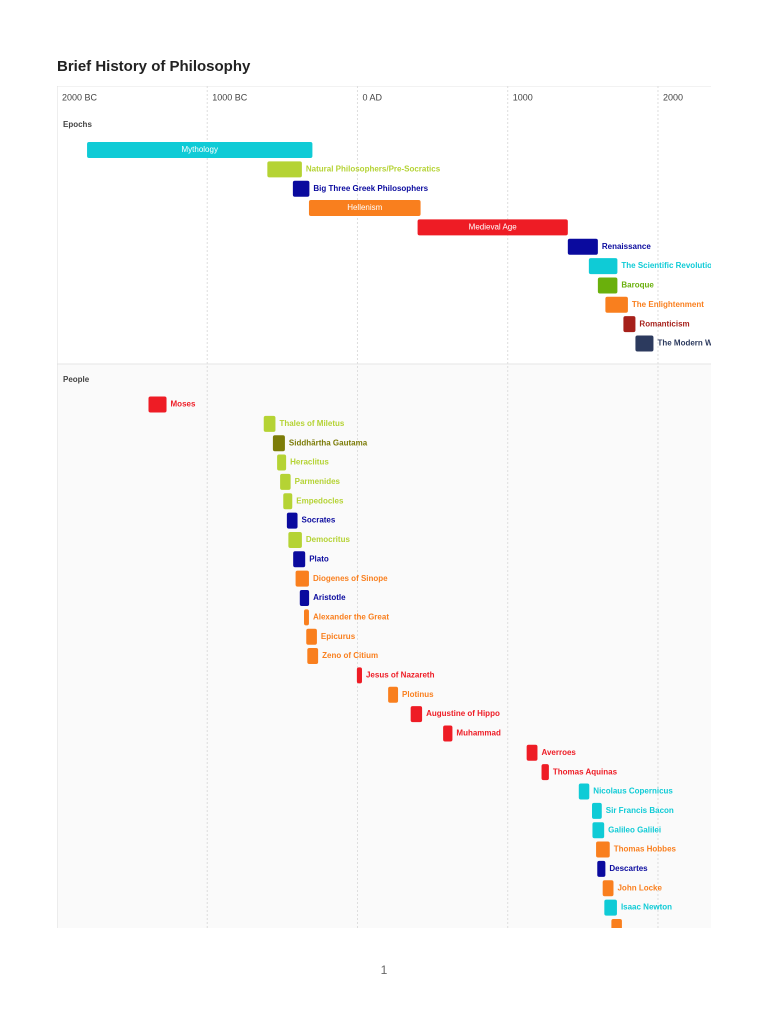 The width and height of the screenshot is (768, 1024). Describe the element at coordinates (77, 124) in the screenshot. I see `section-label: Epochs` at that location.